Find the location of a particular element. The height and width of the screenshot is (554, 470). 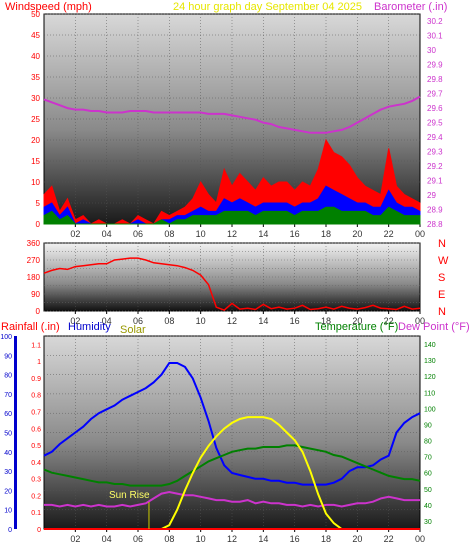

barometer-tick-label: 28.9 is located at coordinates (435, 210).